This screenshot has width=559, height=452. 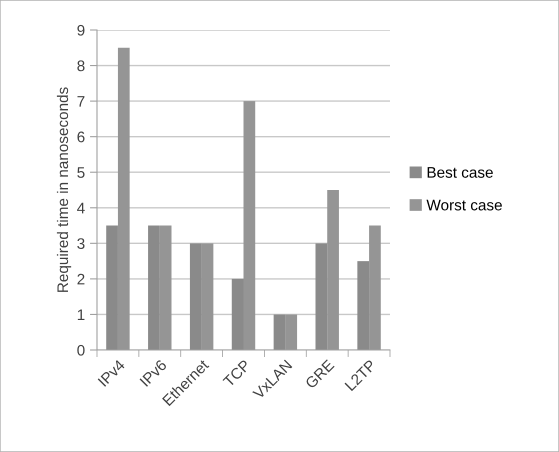 I want to click on y-tick-label: 3, so click(x=81, y=244).